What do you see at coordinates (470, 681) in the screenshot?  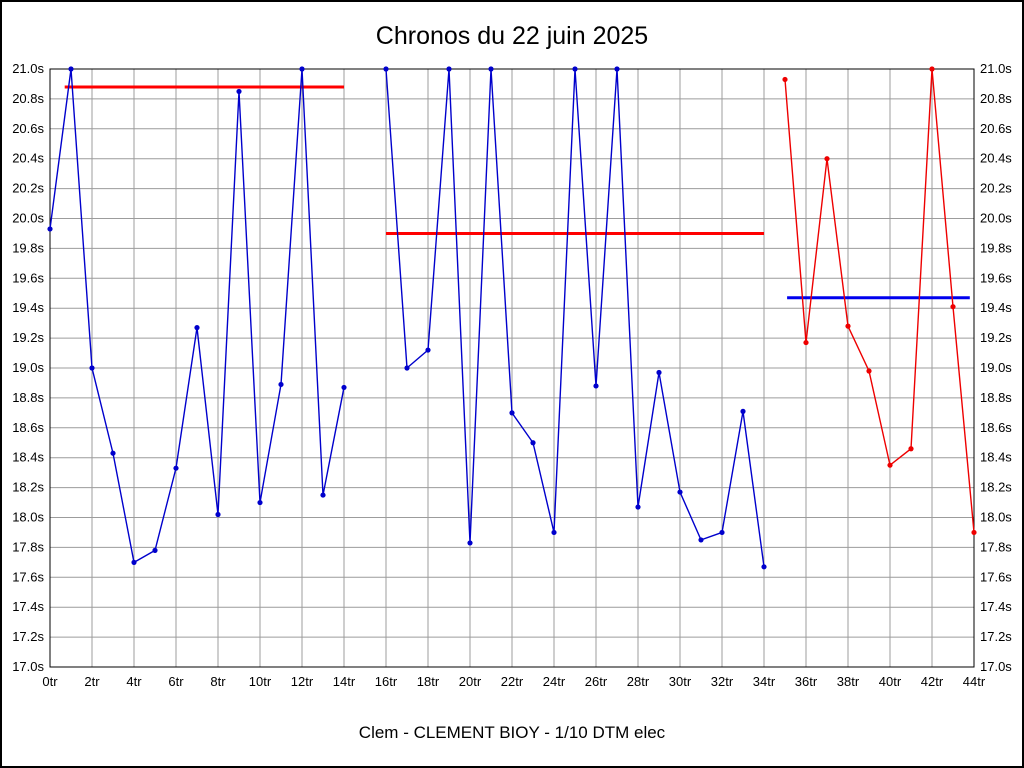 I see `svg-text: 20tr` at bounding box center [470, 681].